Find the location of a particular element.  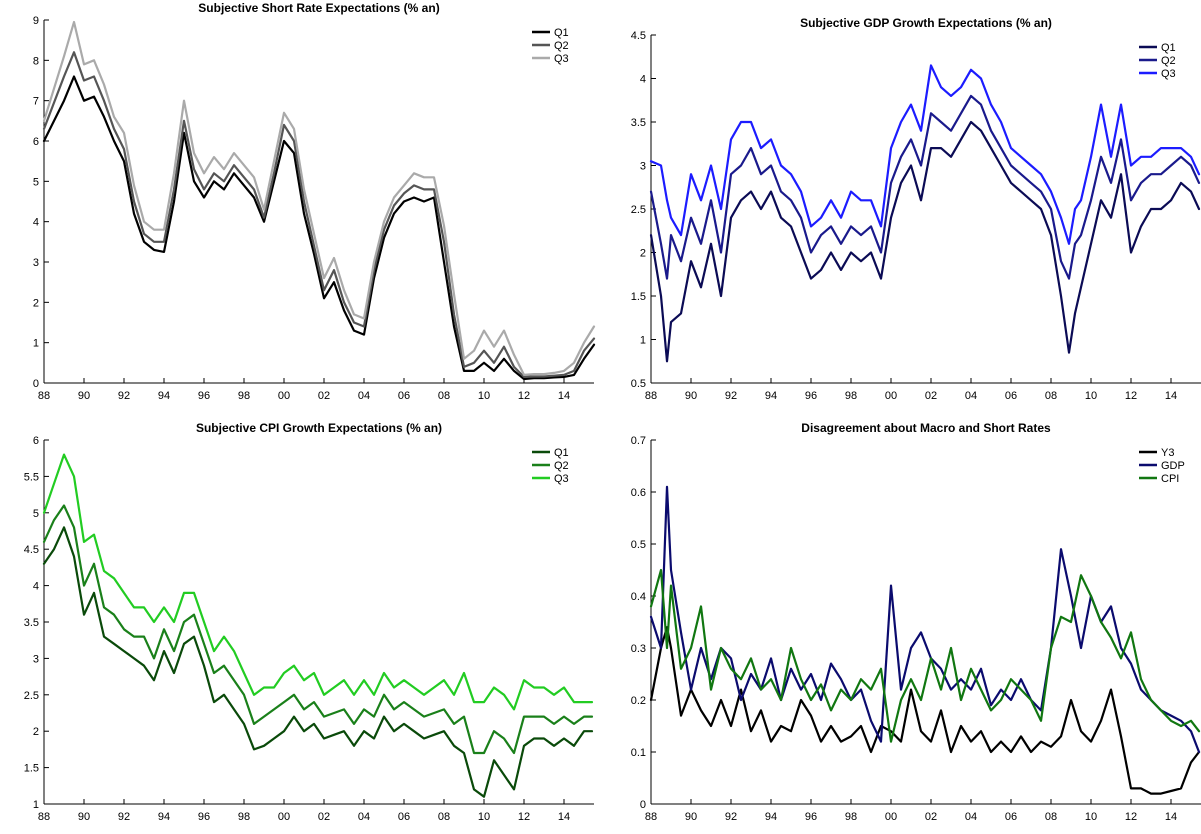

y-tick-label: 5.5 is located at coordinates (31, 477).